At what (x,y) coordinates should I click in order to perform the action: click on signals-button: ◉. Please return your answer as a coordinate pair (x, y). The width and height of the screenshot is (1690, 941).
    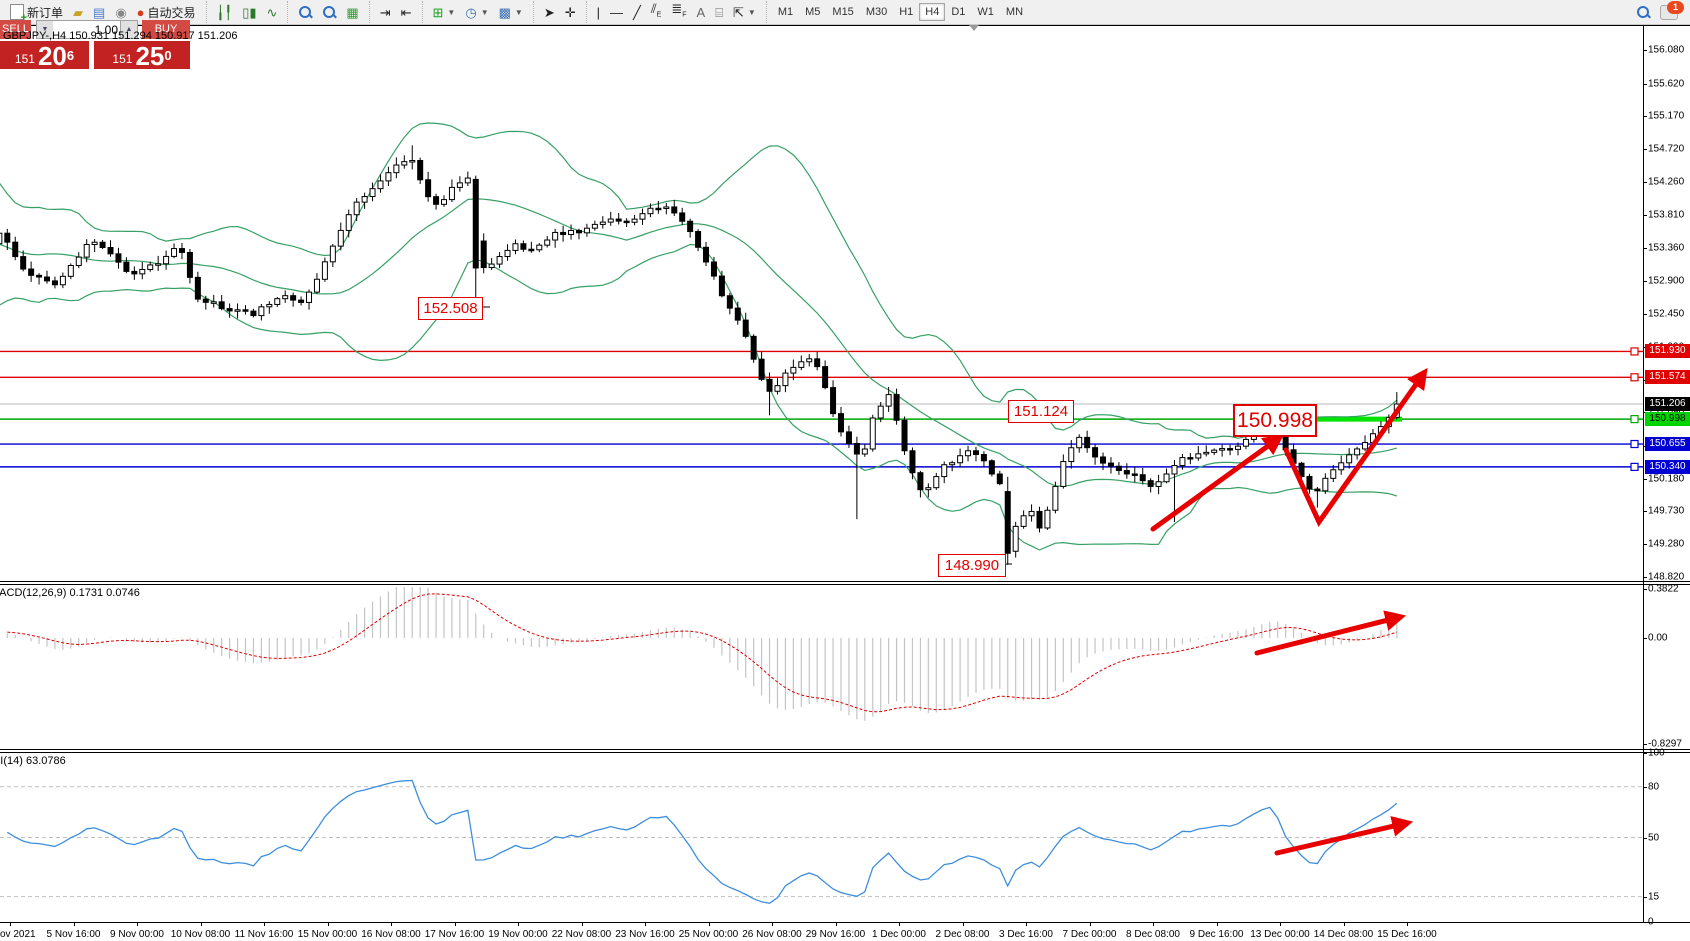
    Looking at the image, I should click on (120, 12).